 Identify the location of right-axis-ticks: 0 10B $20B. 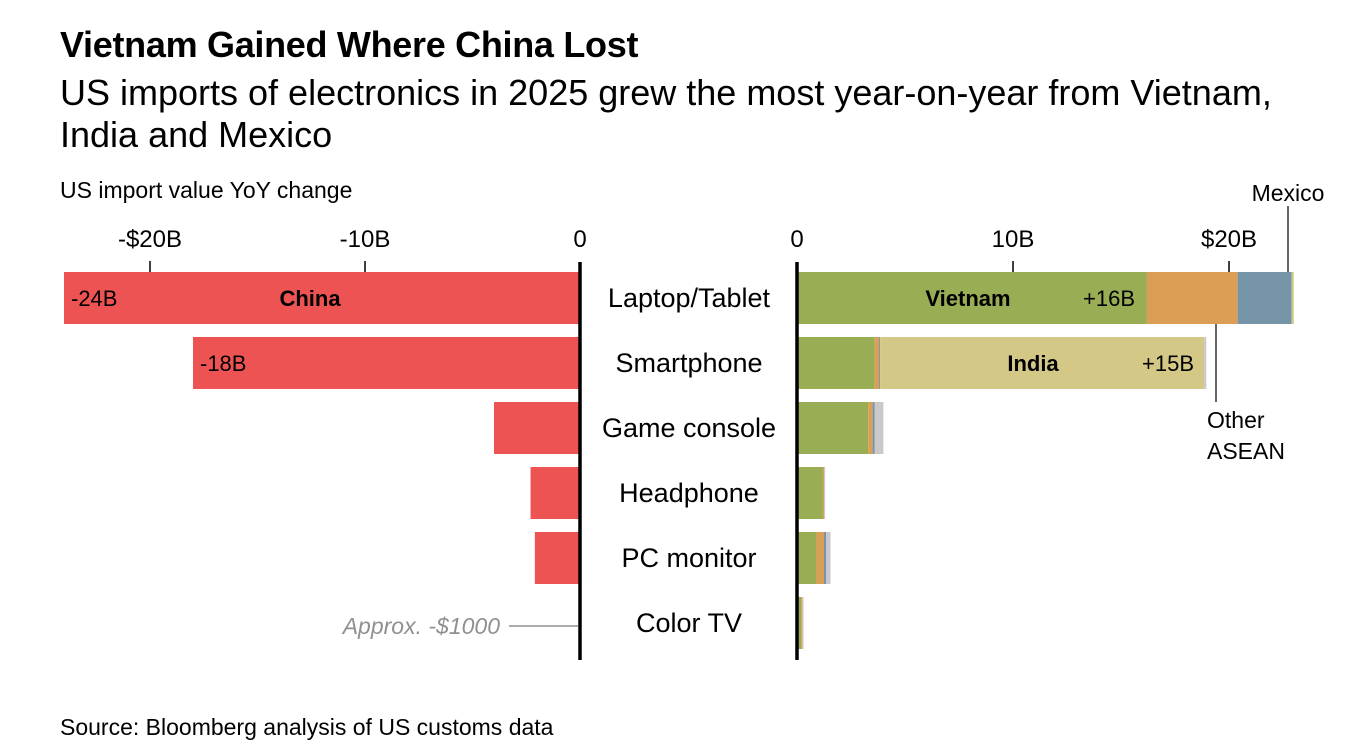
(1023, 249).